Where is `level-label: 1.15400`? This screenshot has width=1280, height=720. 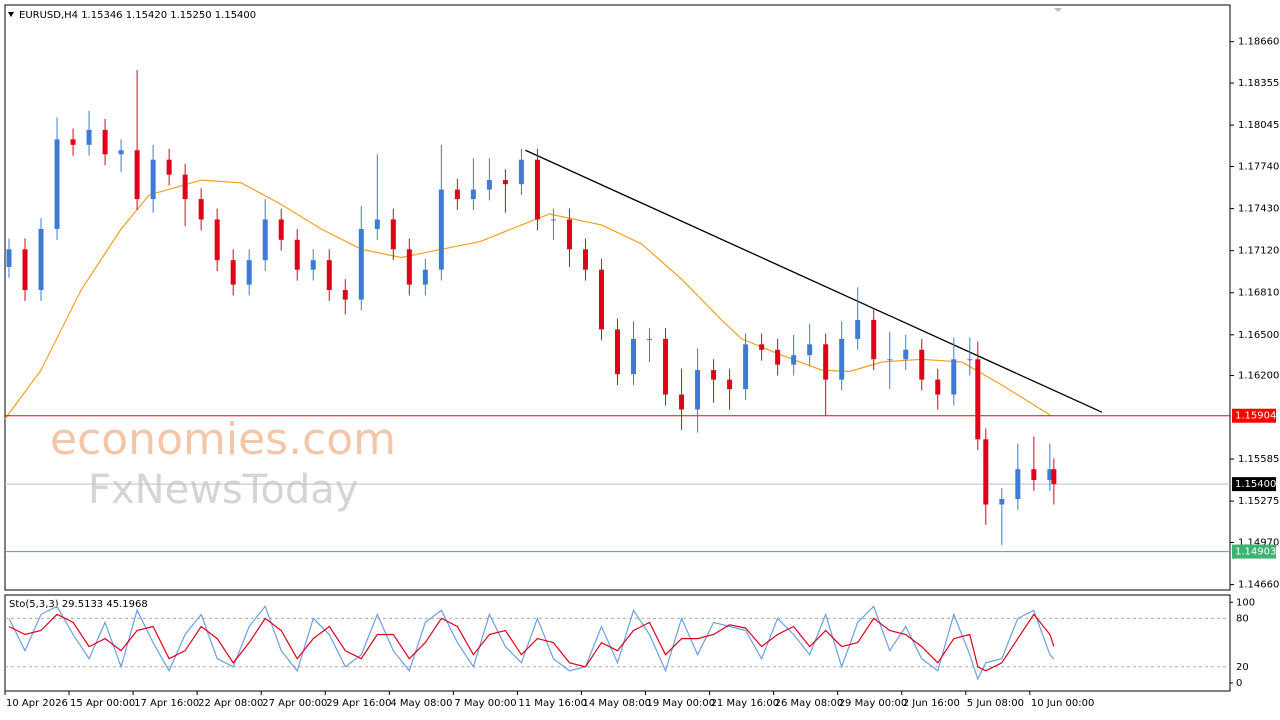 level-label: 1.15400 is located at coordinates (1255, 484).